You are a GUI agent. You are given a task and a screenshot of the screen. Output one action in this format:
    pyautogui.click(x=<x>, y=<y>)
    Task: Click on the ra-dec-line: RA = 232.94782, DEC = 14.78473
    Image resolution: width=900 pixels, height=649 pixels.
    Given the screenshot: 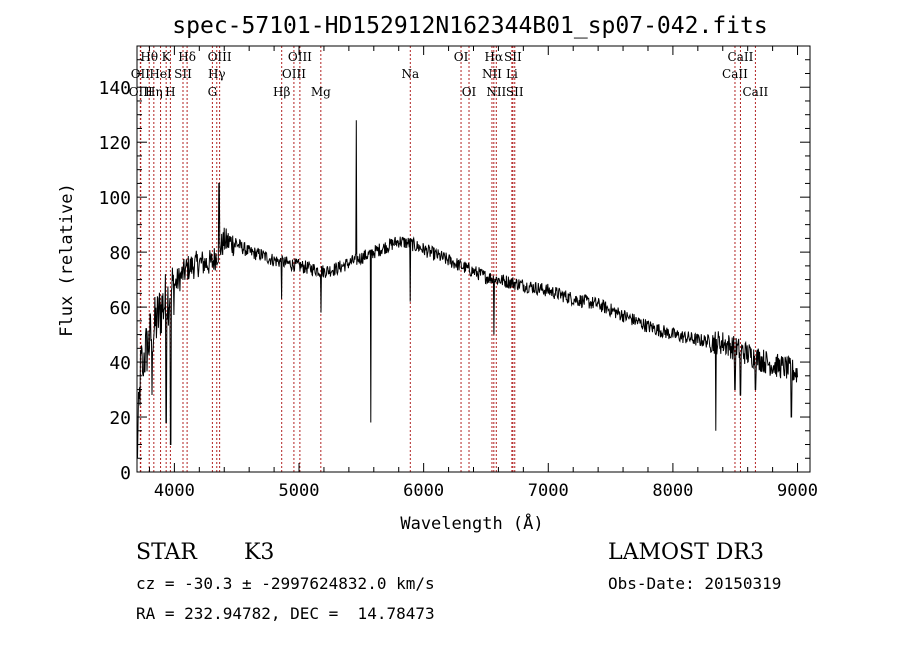 What is the action you would take?
    pyautogui.click(x=285, y=613)
    